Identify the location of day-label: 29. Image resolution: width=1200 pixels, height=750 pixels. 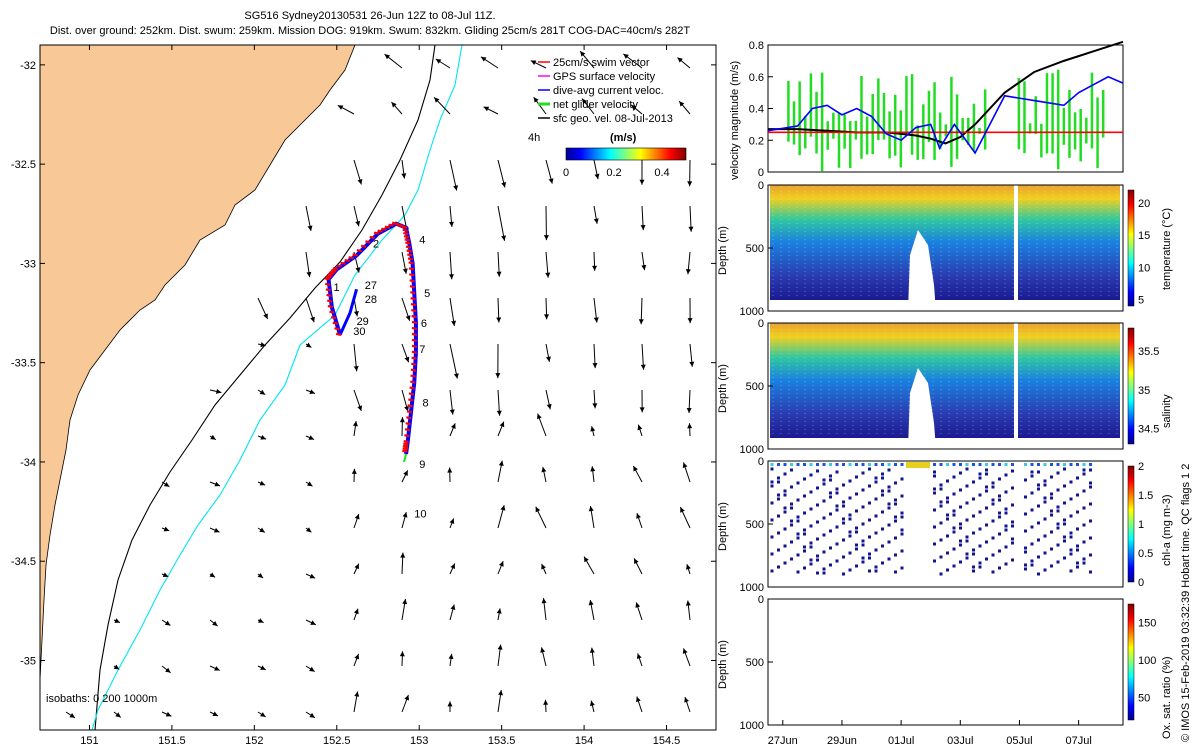
(363, 322).